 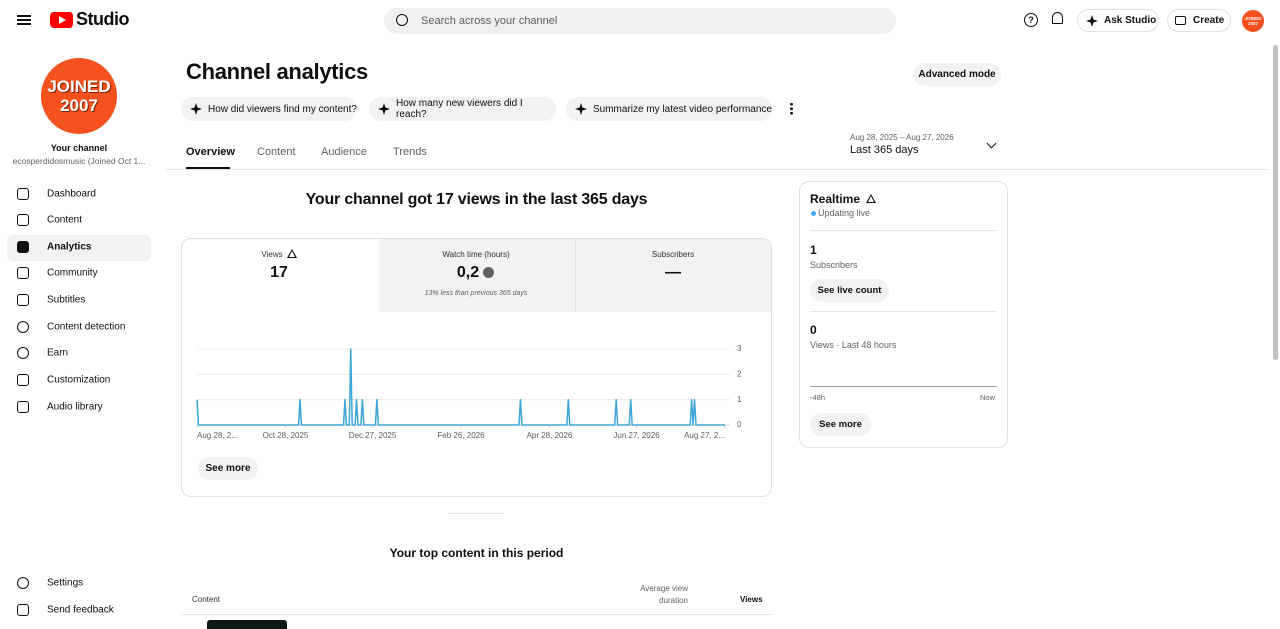 What do you see at coordinates (65, 220) in the screenshot?
I see `nav-item: Content` at bounding box center [65, 220].